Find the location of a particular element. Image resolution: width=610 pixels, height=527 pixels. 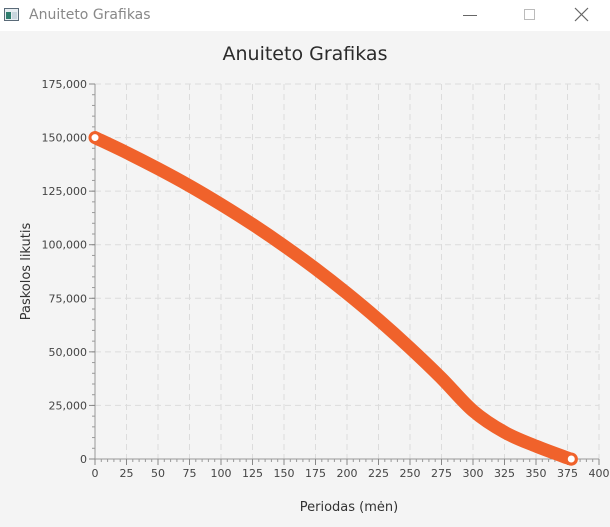

window-title: Anuiteto Grafikas is located at coordinates (90, 15).